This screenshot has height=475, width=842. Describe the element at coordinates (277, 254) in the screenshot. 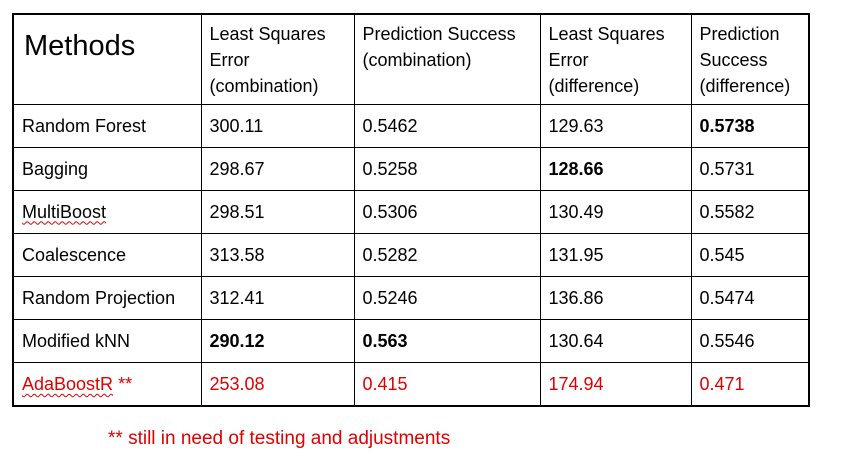

I see `lse-combination-cell: 313.58` at that location.